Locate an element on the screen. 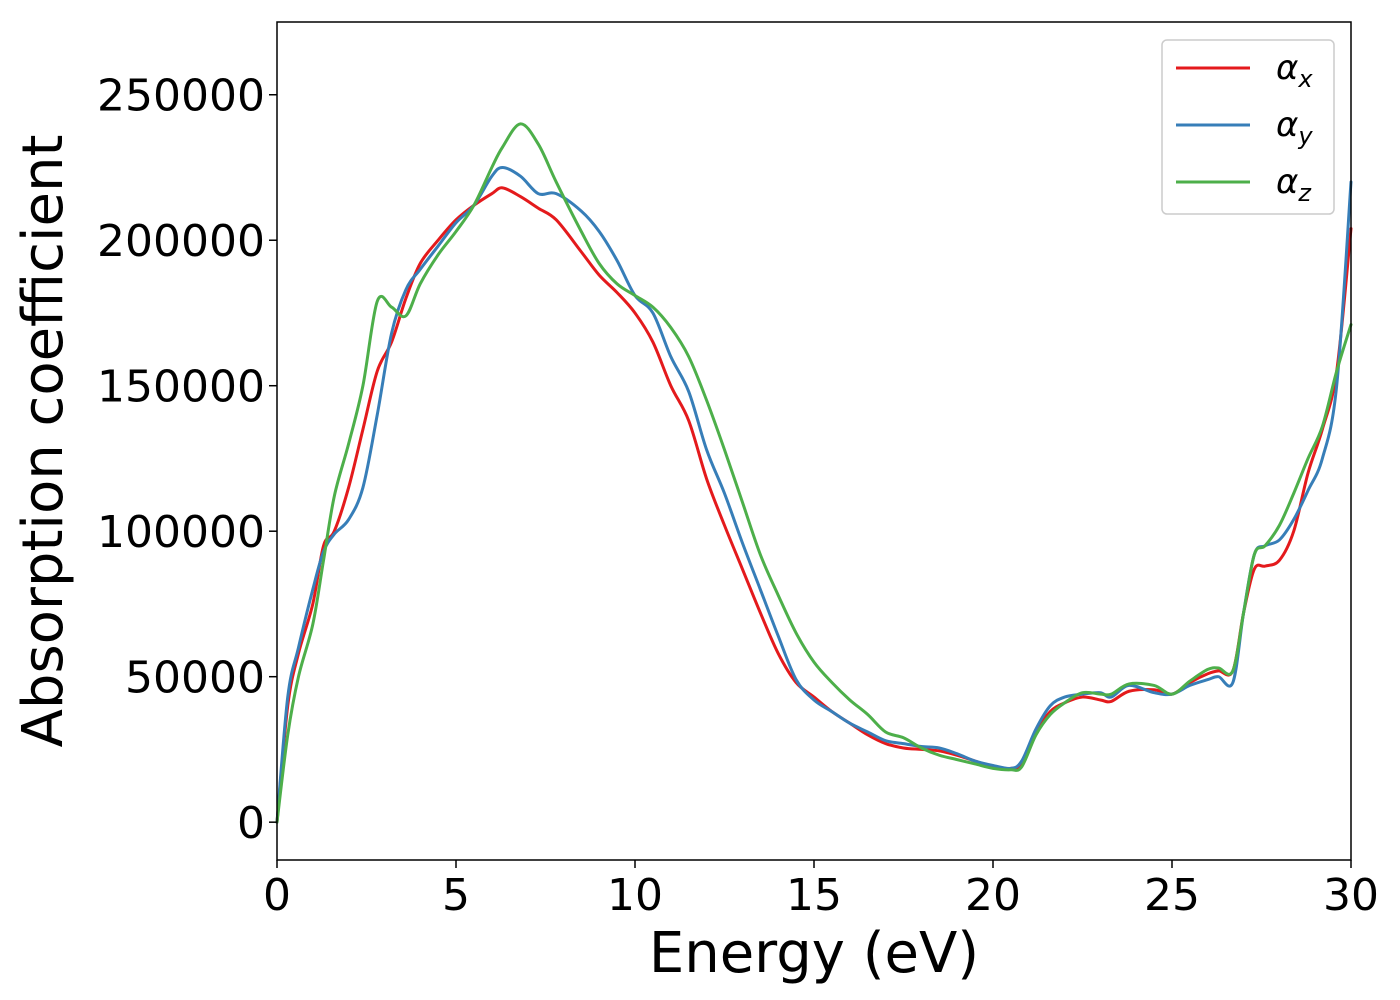 This screenshot has width=1400, height=1000. x-tick-label: 20 is located at coordinates (993, 895).